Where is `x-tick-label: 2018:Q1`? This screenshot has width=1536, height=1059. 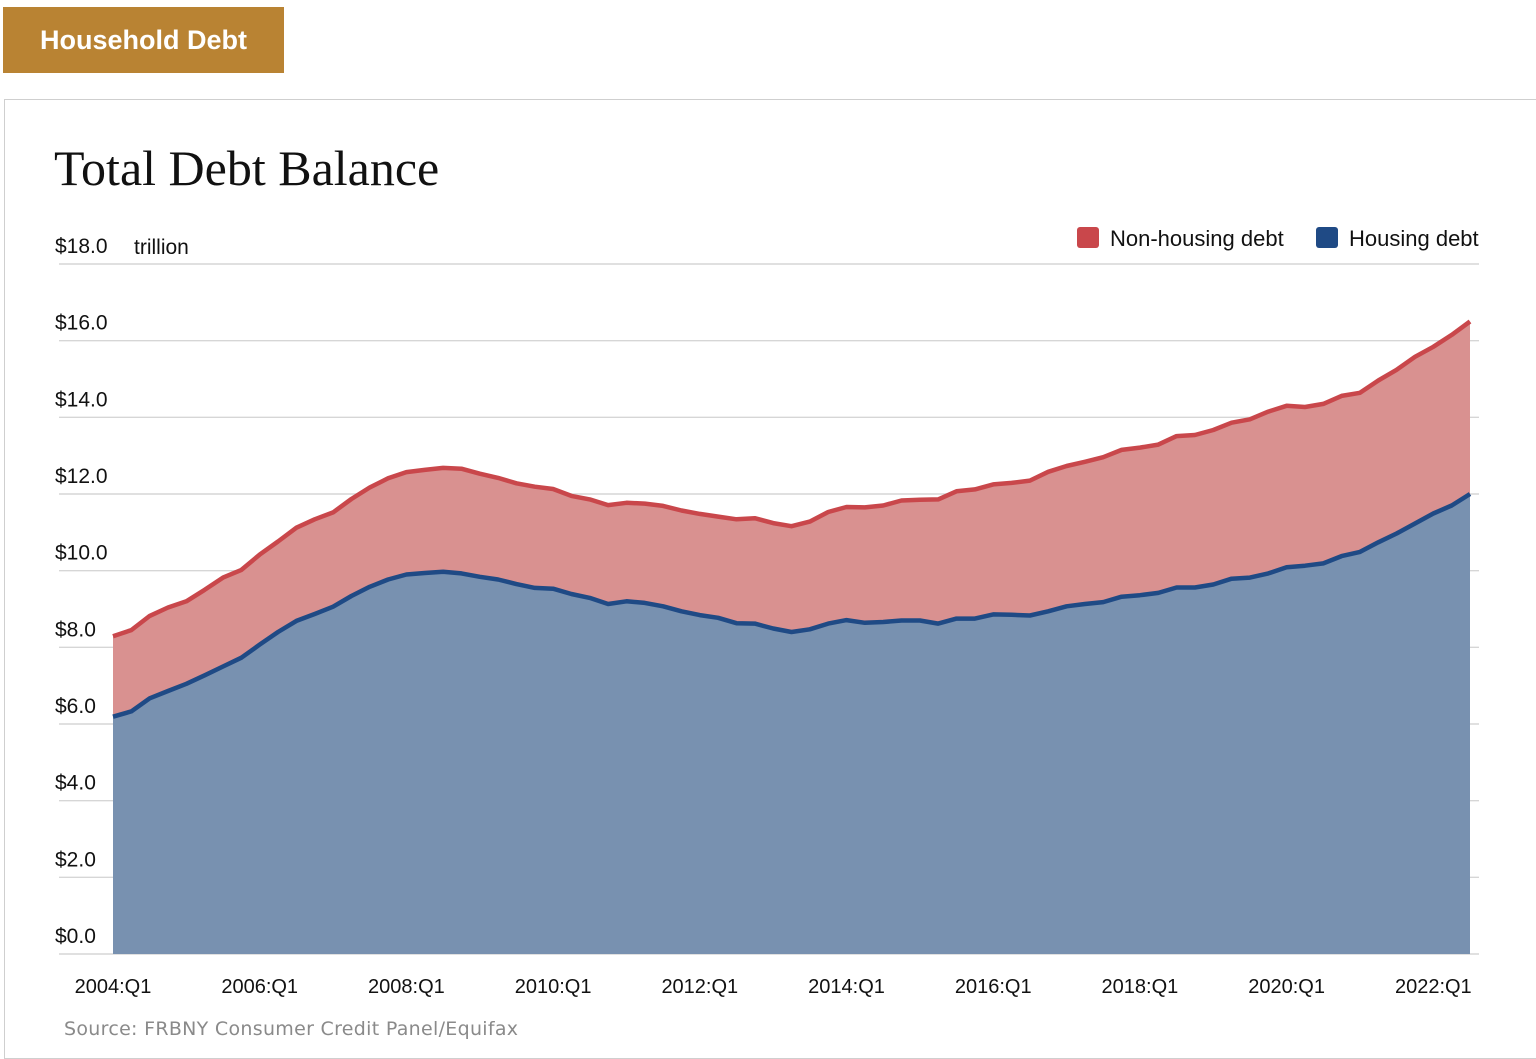 x-tick-label: 2018:Q1 is located at coordinates (1140, 987).